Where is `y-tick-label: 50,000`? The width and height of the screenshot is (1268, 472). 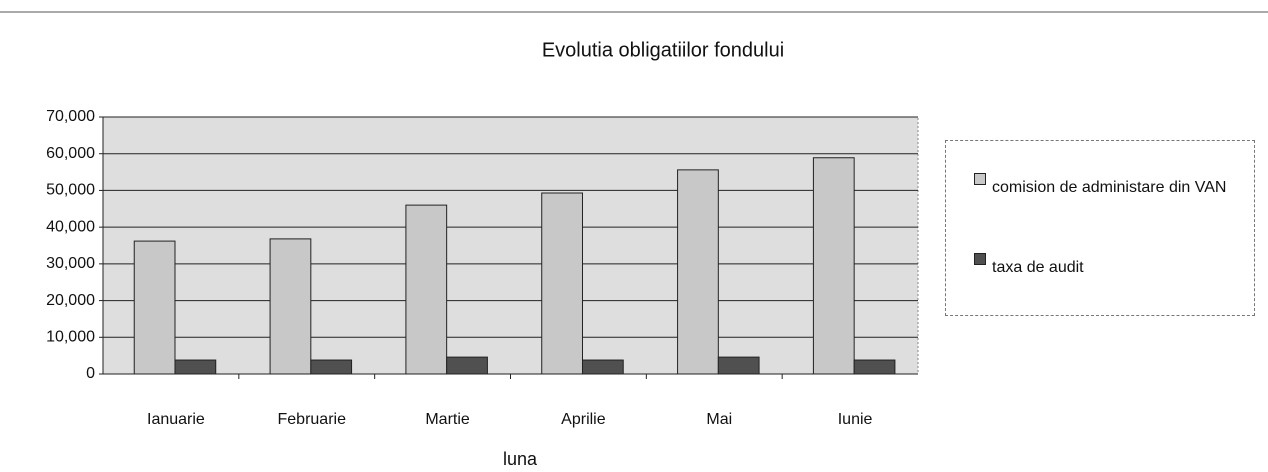 y-tick-label: 50,000 is located at coordinates (70, 190).